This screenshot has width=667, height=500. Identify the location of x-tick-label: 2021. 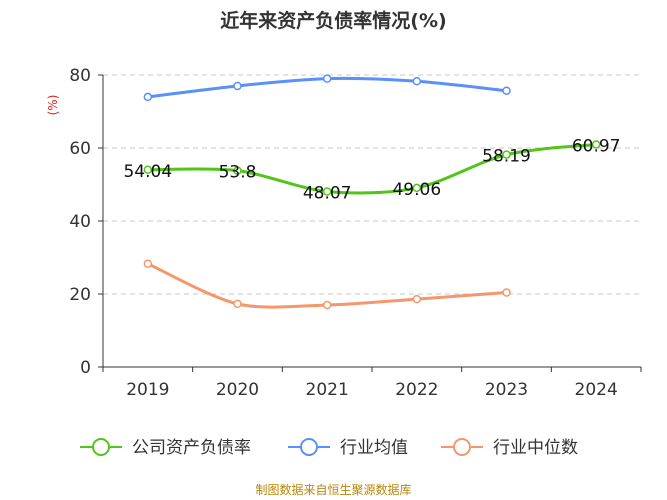
(327, 390).